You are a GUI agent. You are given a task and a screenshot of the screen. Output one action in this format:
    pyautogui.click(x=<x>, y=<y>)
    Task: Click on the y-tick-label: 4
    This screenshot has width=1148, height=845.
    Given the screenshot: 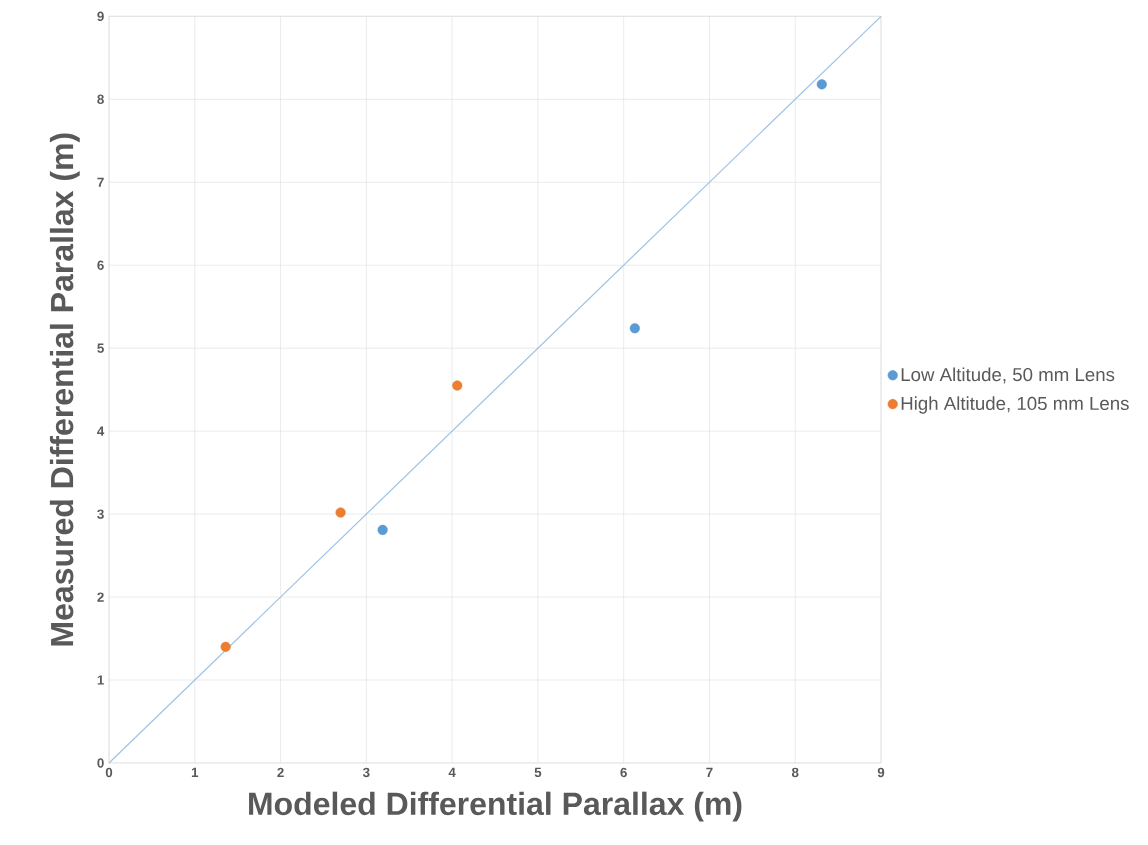 What is the action you would take?
    pyautogui.click(x=101, y=431)
    